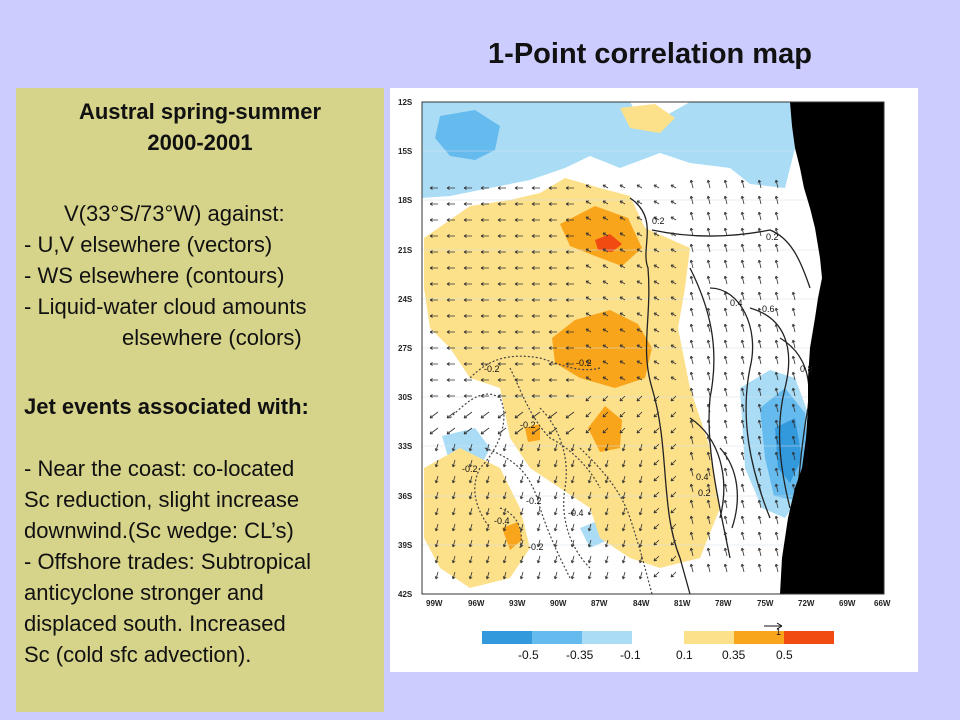 This screenshot has height=720, width=960. What do you see at coordinates (773, 629) in the screenshot?
I see `reference-vector: 1` at bounding box center [773, 629].